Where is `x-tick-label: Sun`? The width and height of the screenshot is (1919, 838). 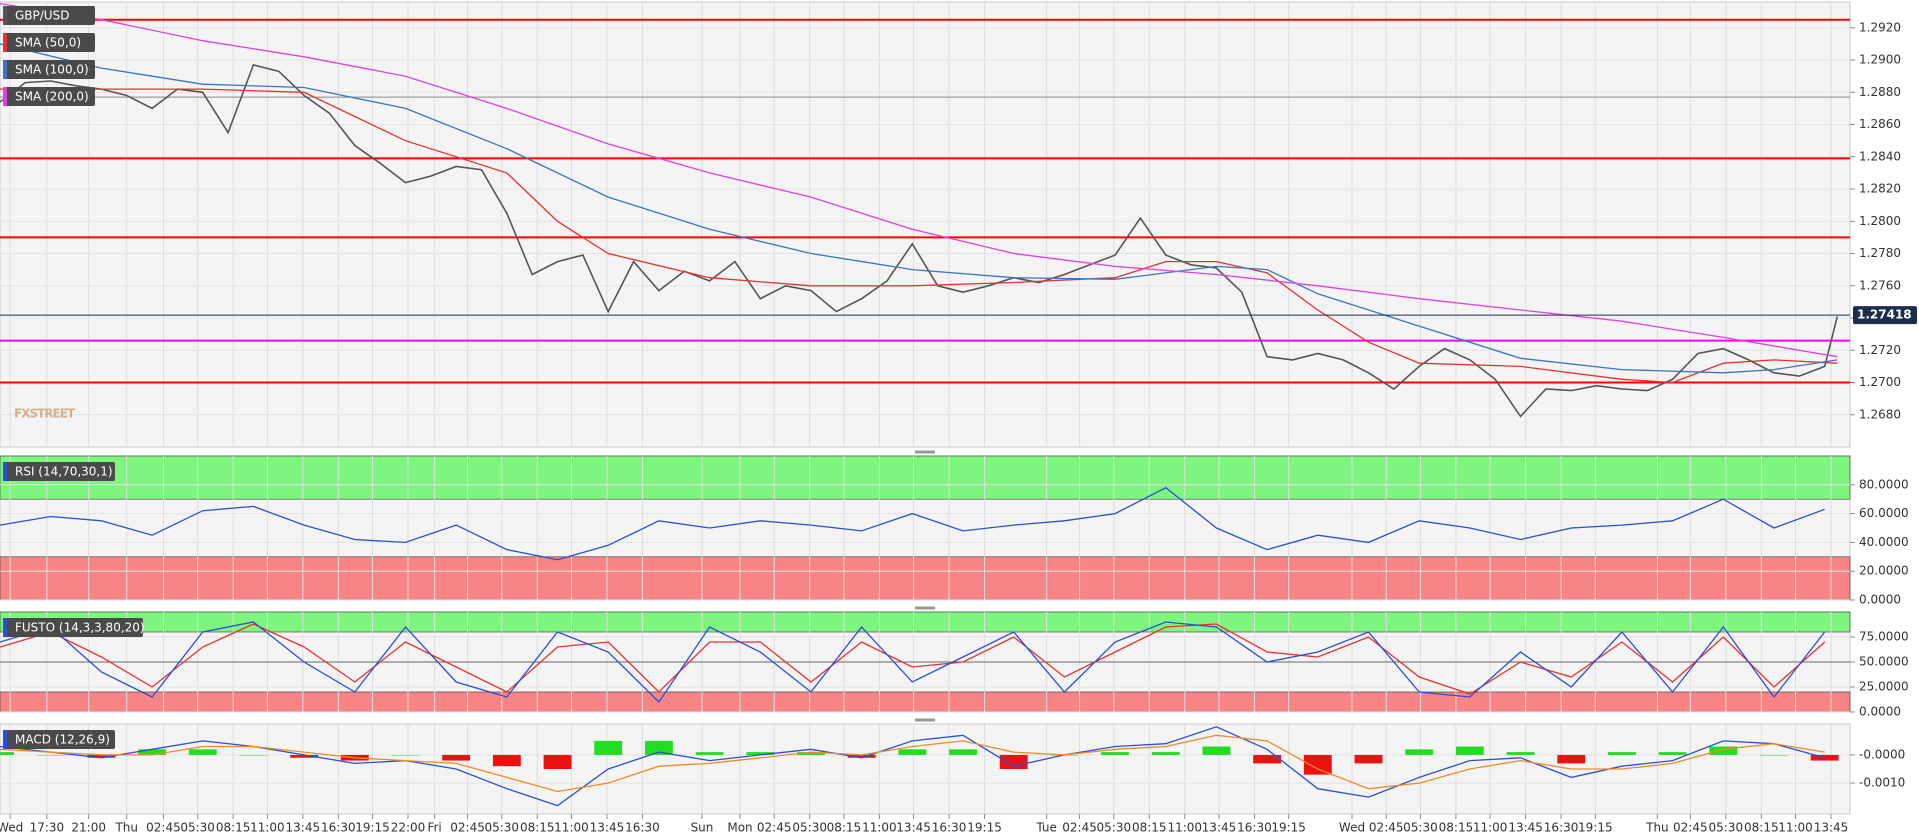
x-tick-label: Sun is located at coordinates (702, 828).